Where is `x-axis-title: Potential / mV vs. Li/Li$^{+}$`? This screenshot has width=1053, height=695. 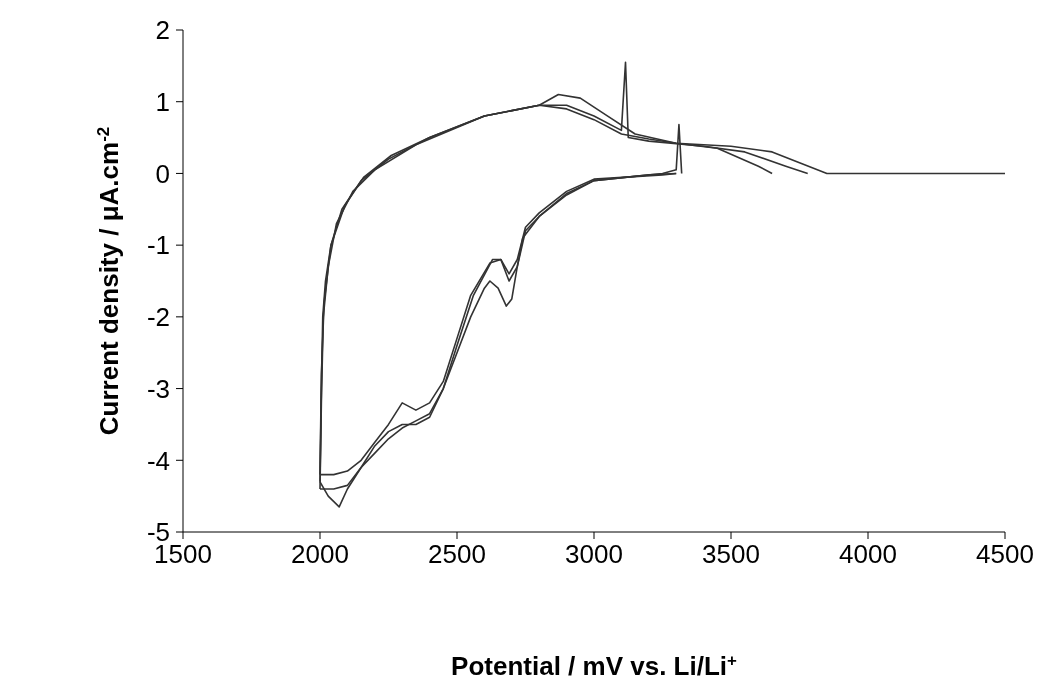 x-axis-title: Potential / mV vs. Li/Li$^{+}$ is located at coordinates (594, 665).